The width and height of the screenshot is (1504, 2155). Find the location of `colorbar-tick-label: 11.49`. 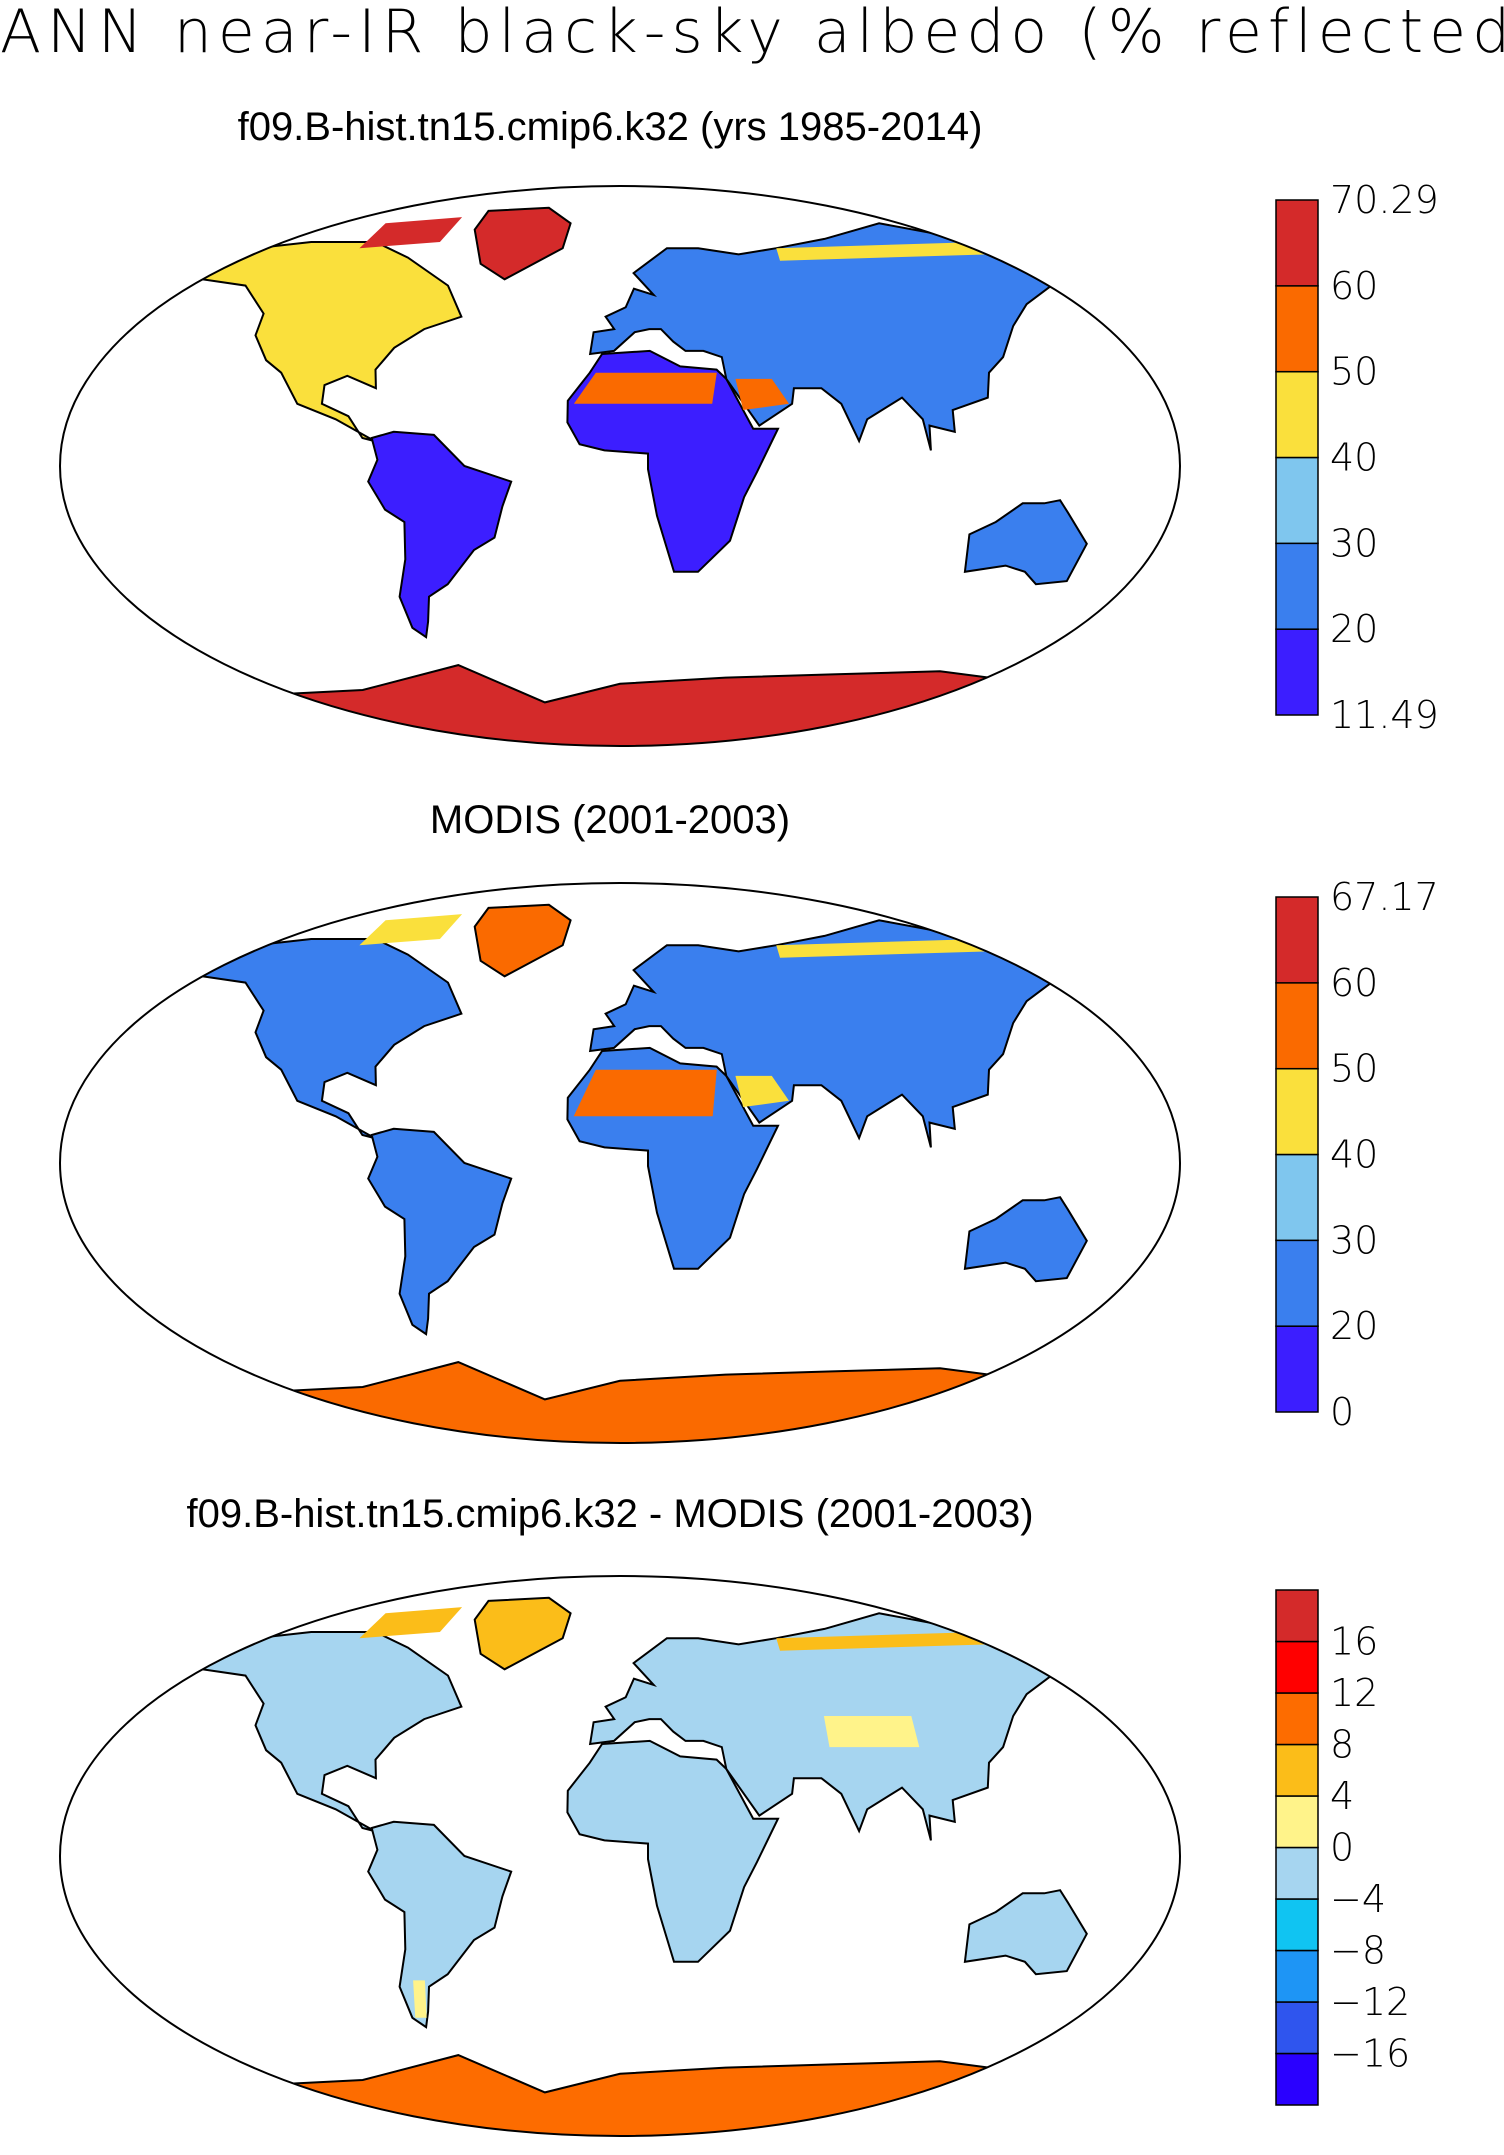

colorbar-tick-label: 11.49 is located at coordinates (1384, 715).